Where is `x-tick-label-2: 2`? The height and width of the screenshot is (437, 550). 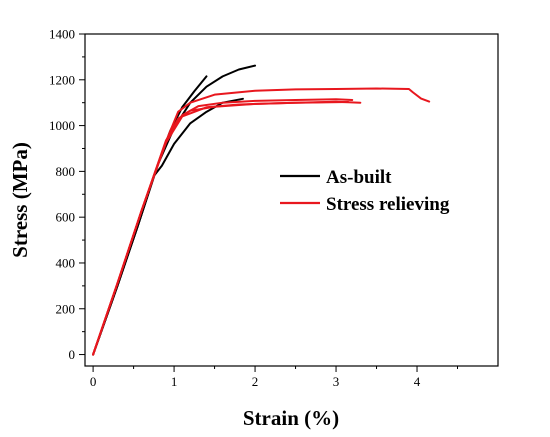
x-tick-label-2: 2 is located at coordinates (255, 381).